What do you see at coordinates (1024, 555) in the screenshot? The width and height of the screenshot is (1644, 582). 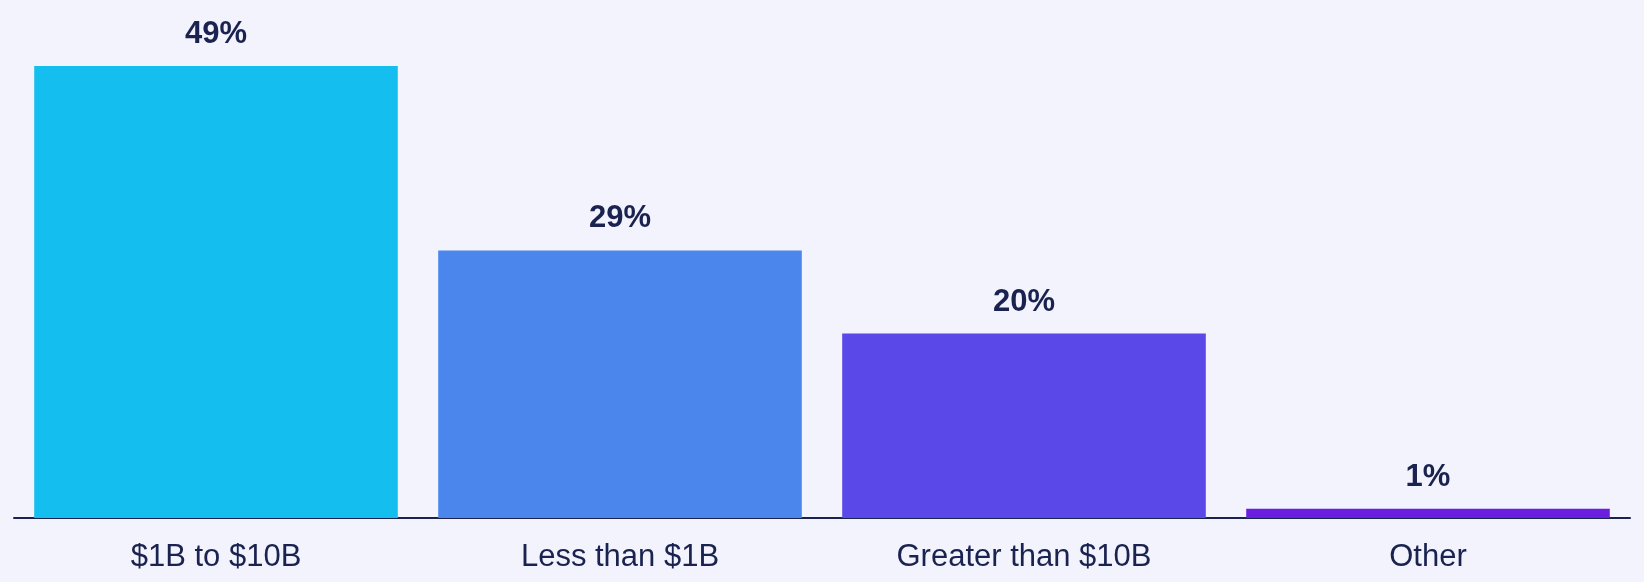 I see `x-tick-label: Greater than $10B` at bounding box center [1024, 555].